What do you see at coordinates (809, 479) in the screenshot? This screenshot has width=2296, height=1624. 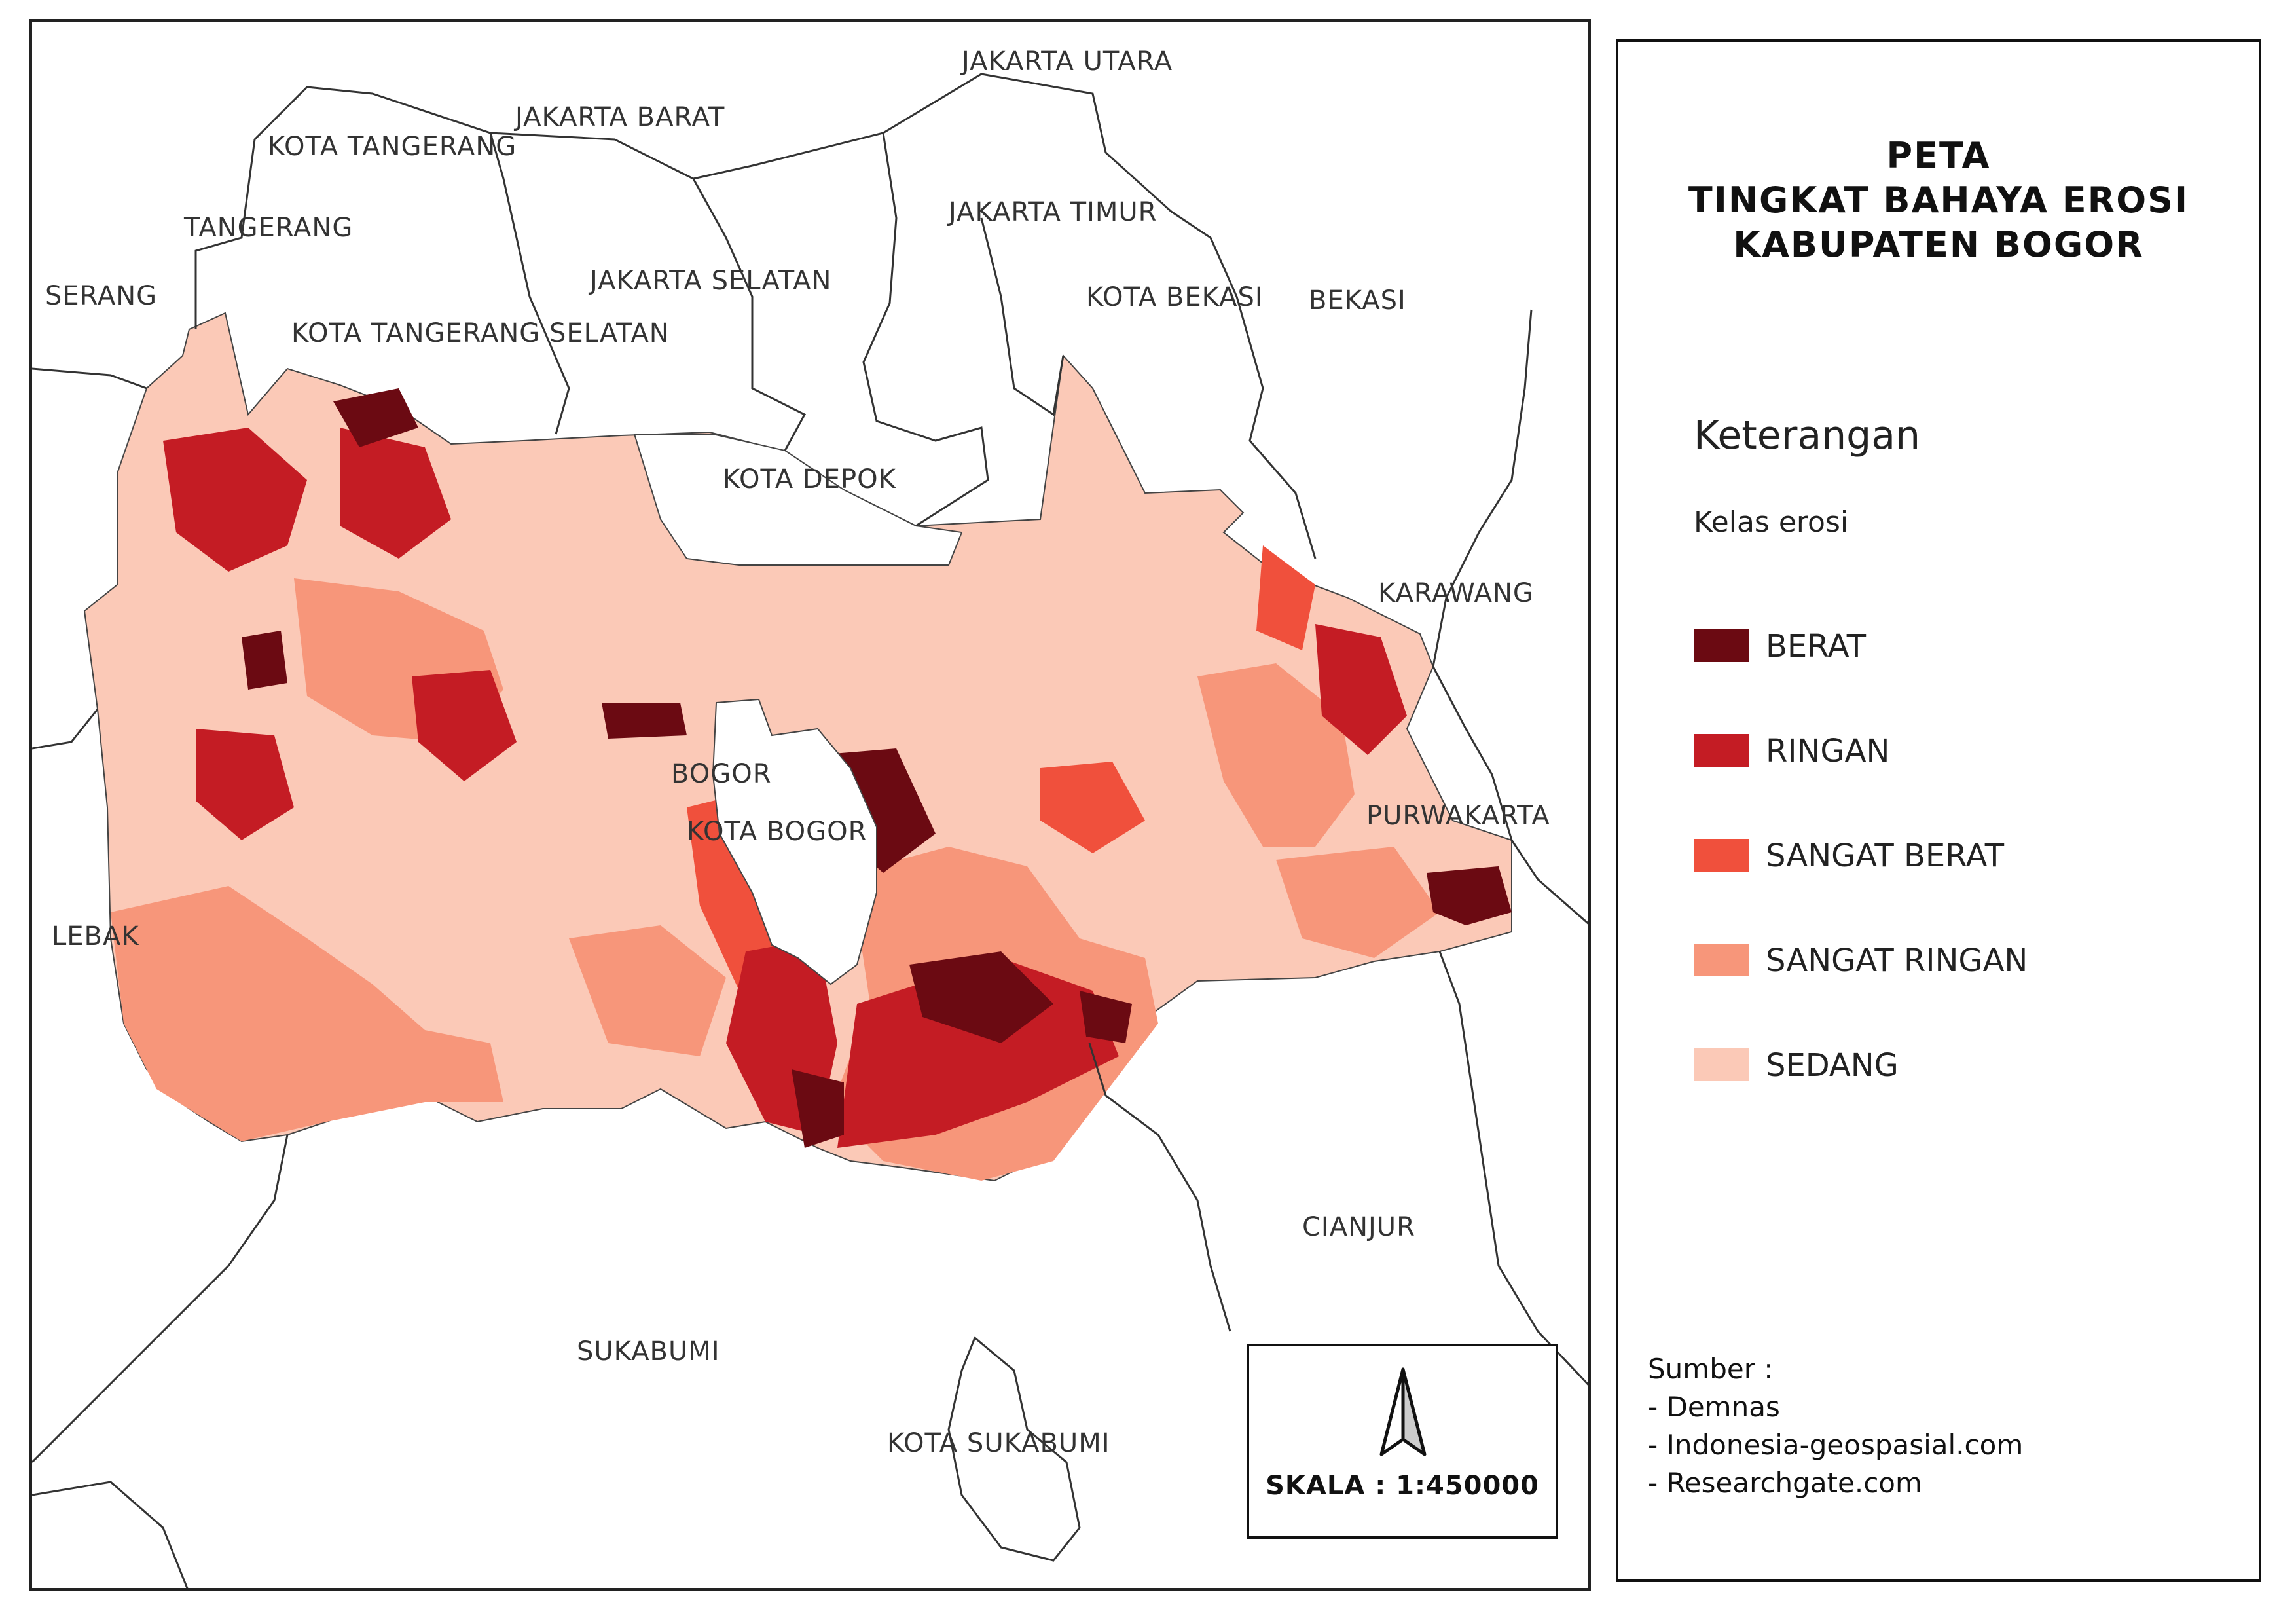 I see `label-kota-depok: KOTA DEPOK` at bounding box center [809, 479].